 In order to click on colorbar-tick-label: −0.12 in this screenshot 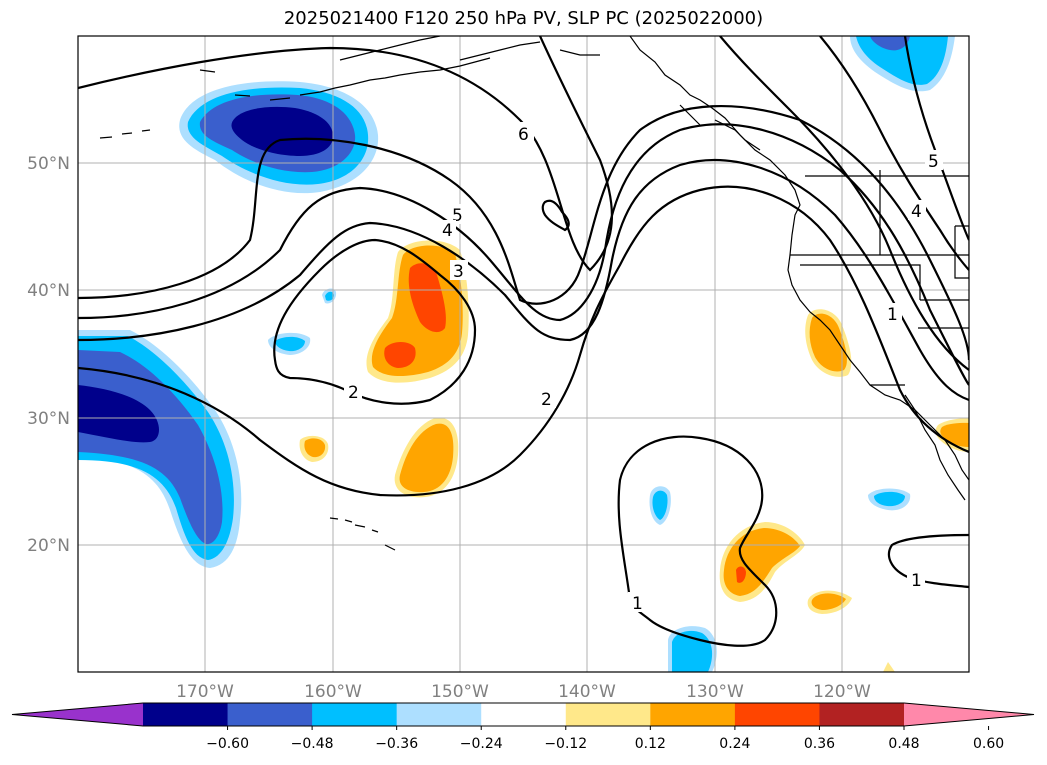, I will do `click(565, 744)`.